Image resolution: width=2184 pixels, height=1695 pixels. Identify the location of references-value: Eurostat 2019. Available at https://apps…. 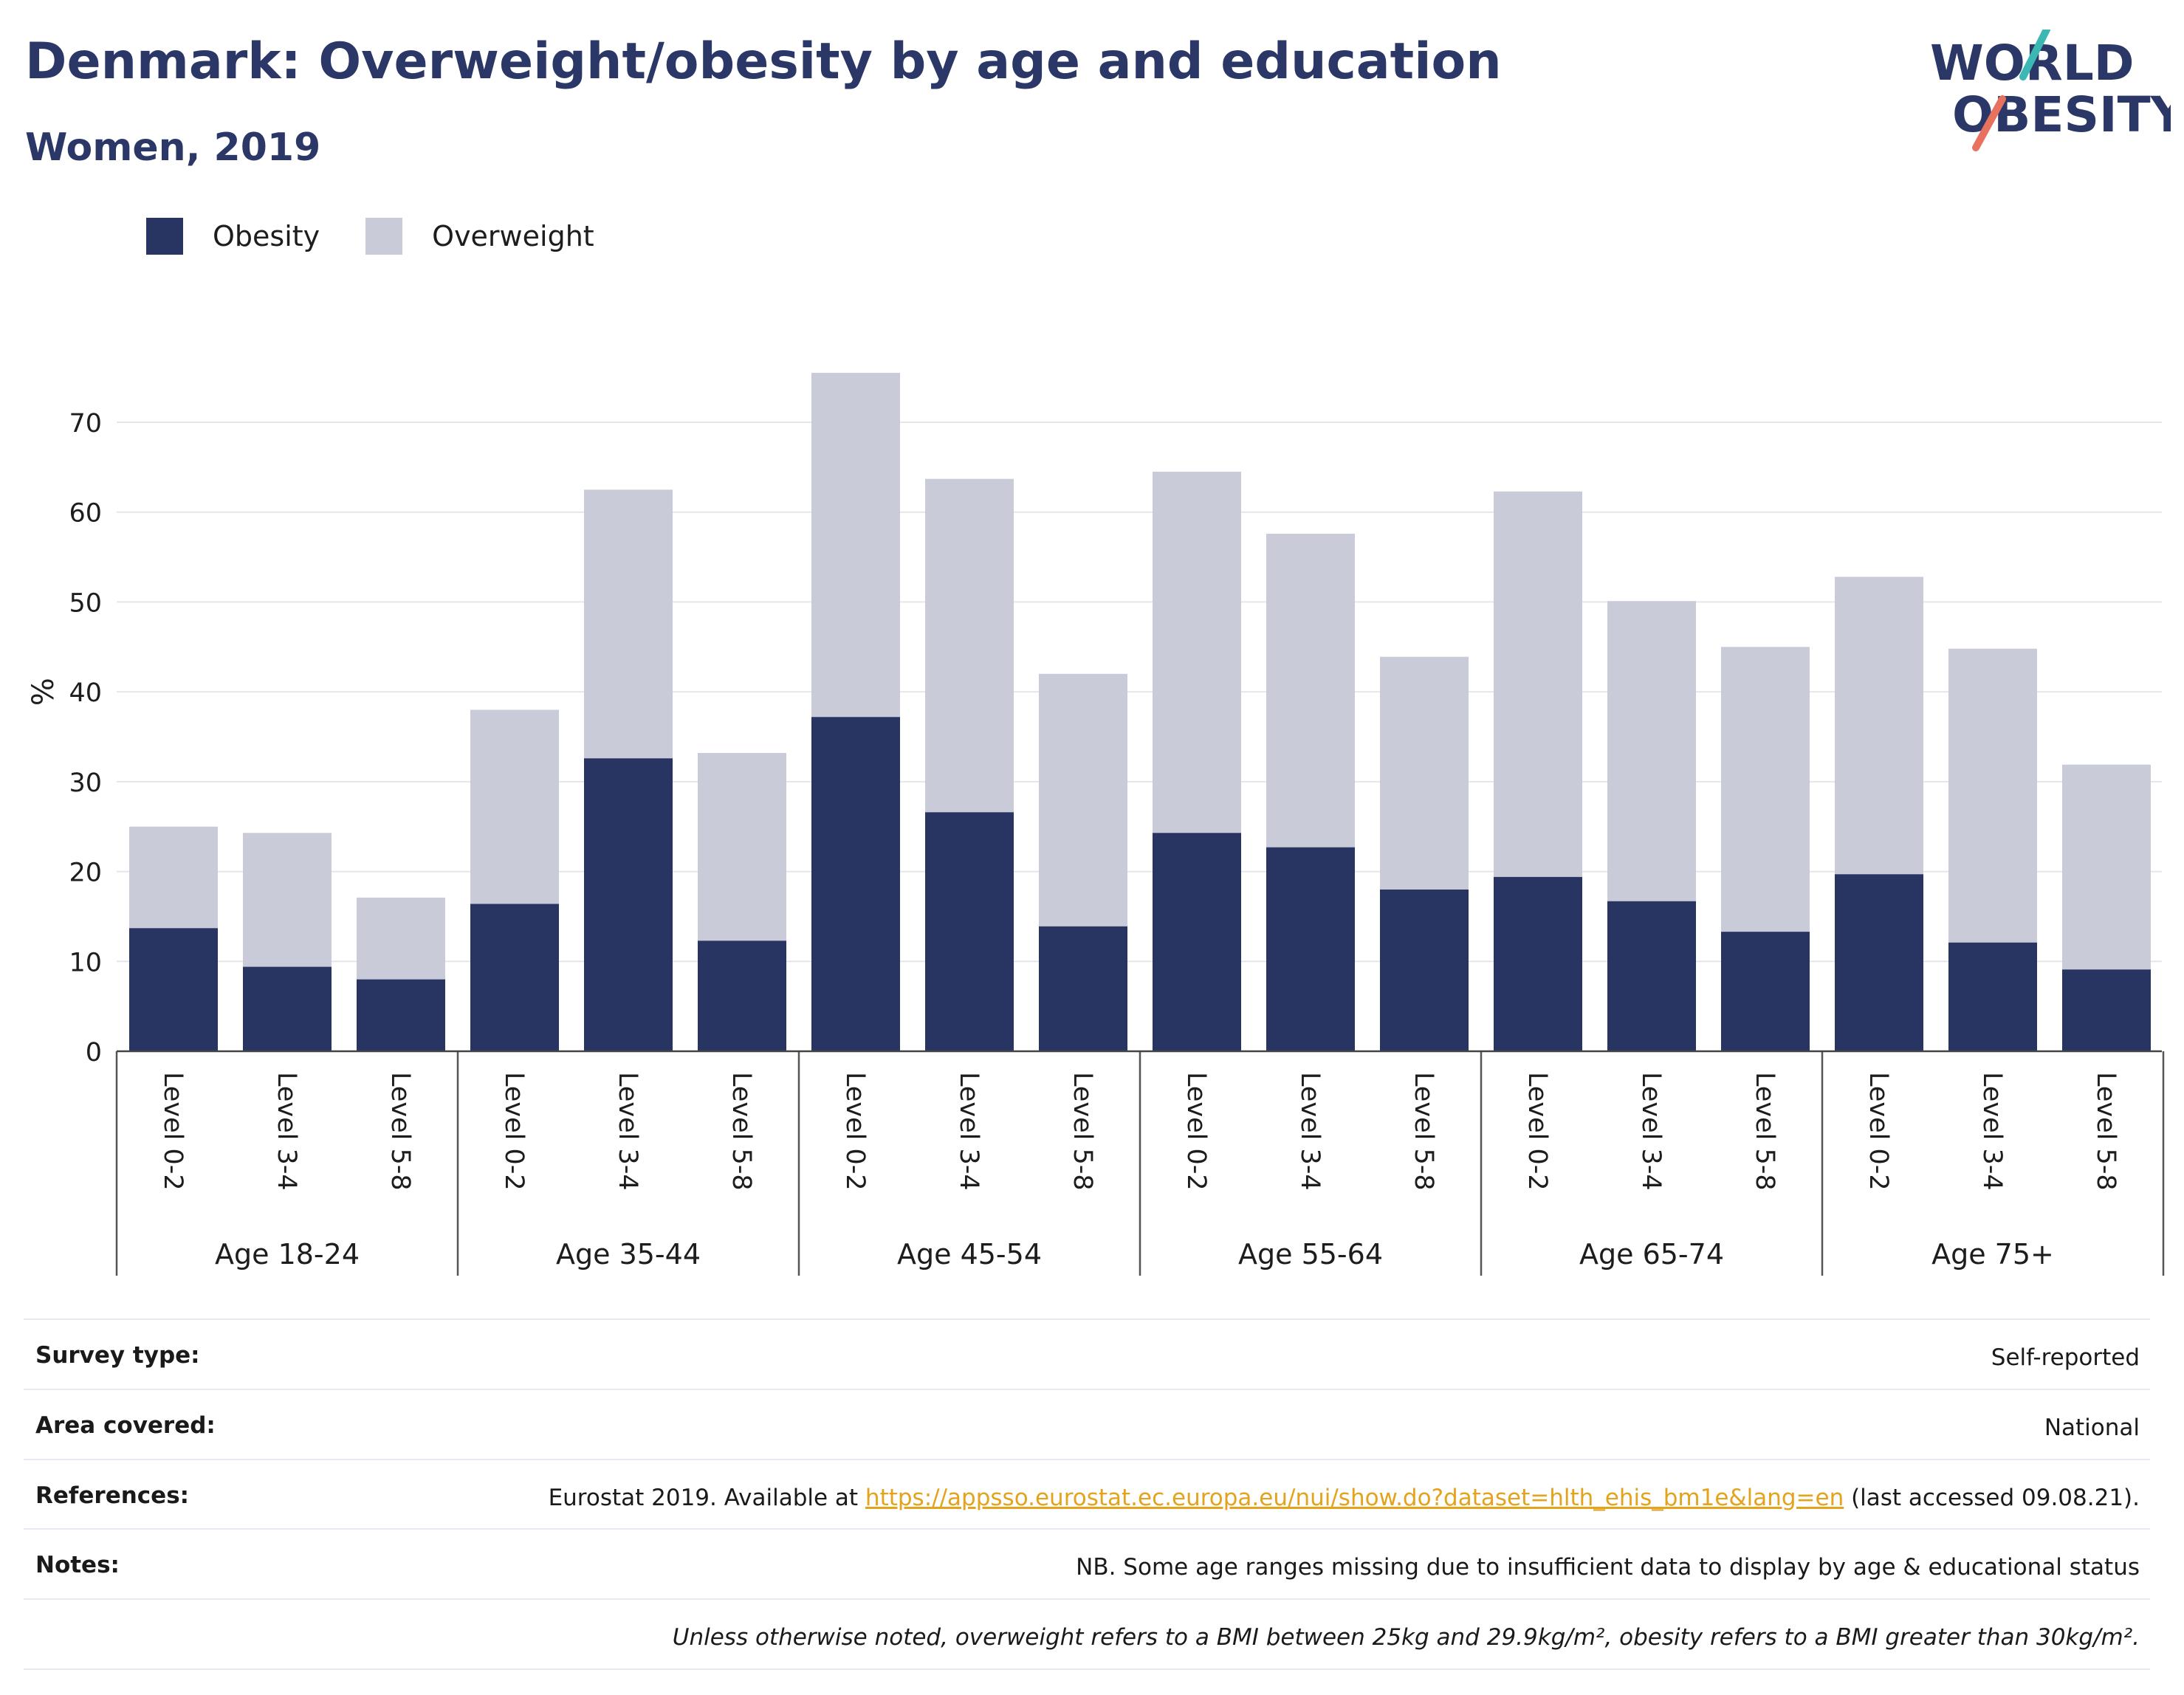
(1344, 1498).